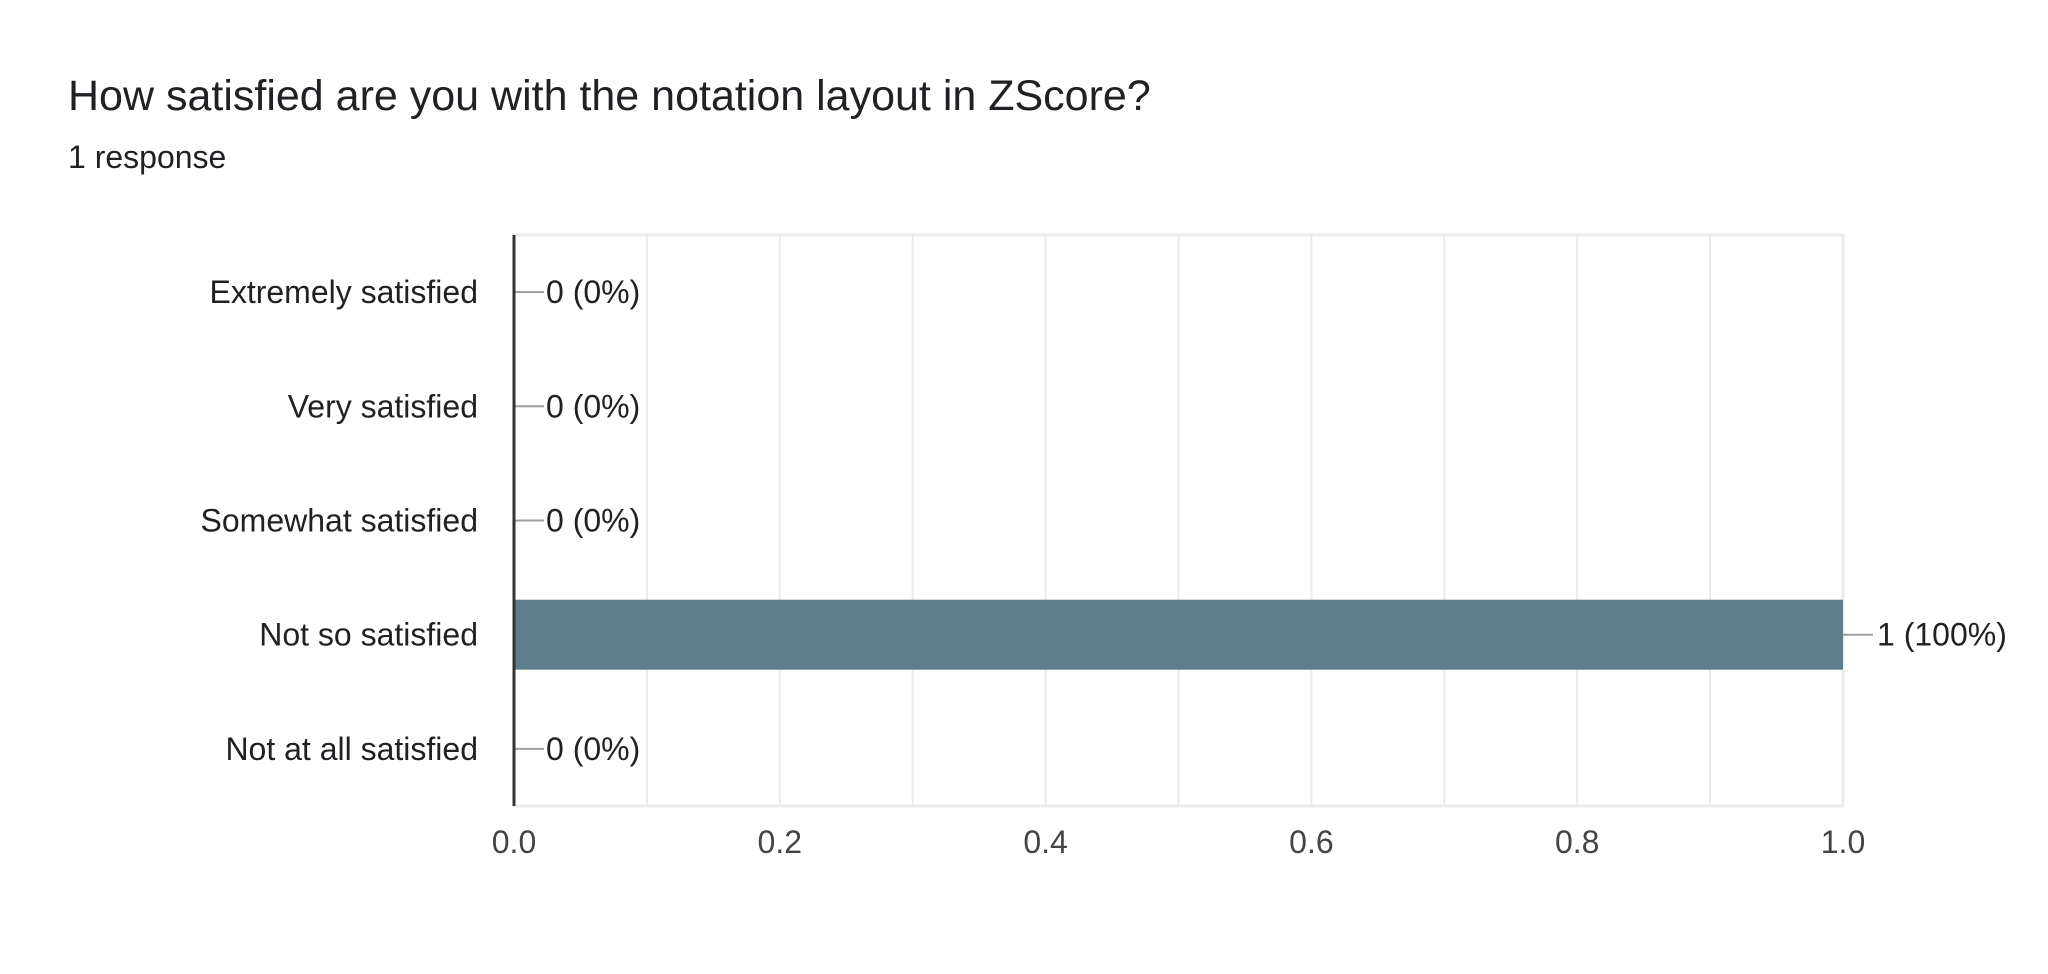 The image size is (2048, 974). What do you see at coordinates (339, 521) in the screenshot?
I see `category-label: Somewhat satisfied` at bounding box center [339, 521].